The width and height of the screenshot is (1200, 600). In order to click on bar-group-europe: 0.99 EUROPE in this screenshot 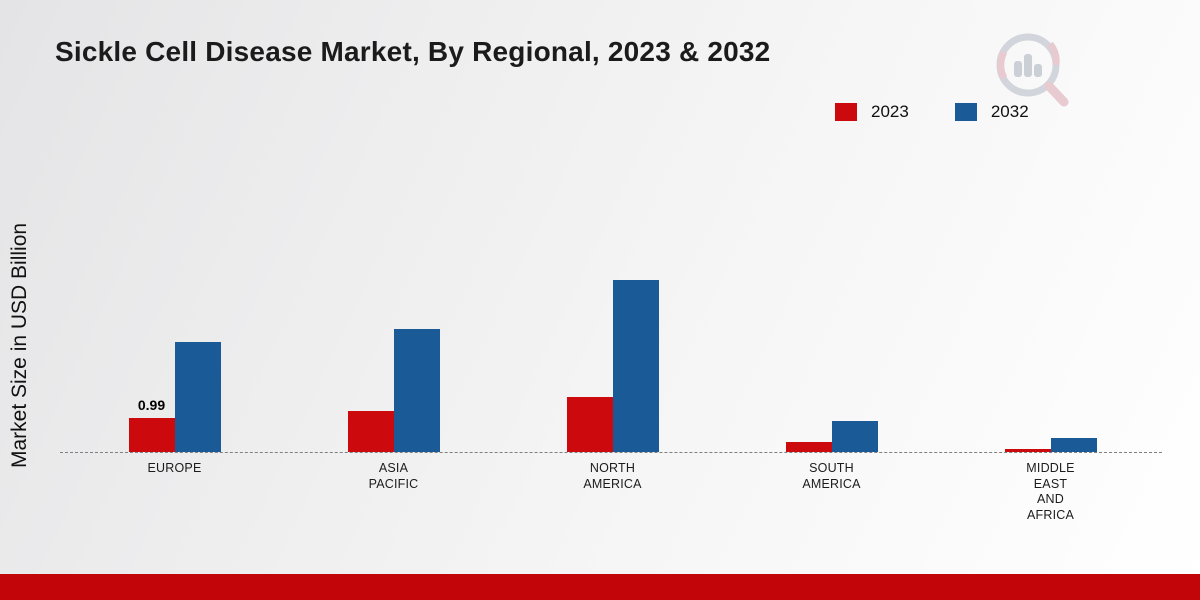, I will do `click(174, 337)`.